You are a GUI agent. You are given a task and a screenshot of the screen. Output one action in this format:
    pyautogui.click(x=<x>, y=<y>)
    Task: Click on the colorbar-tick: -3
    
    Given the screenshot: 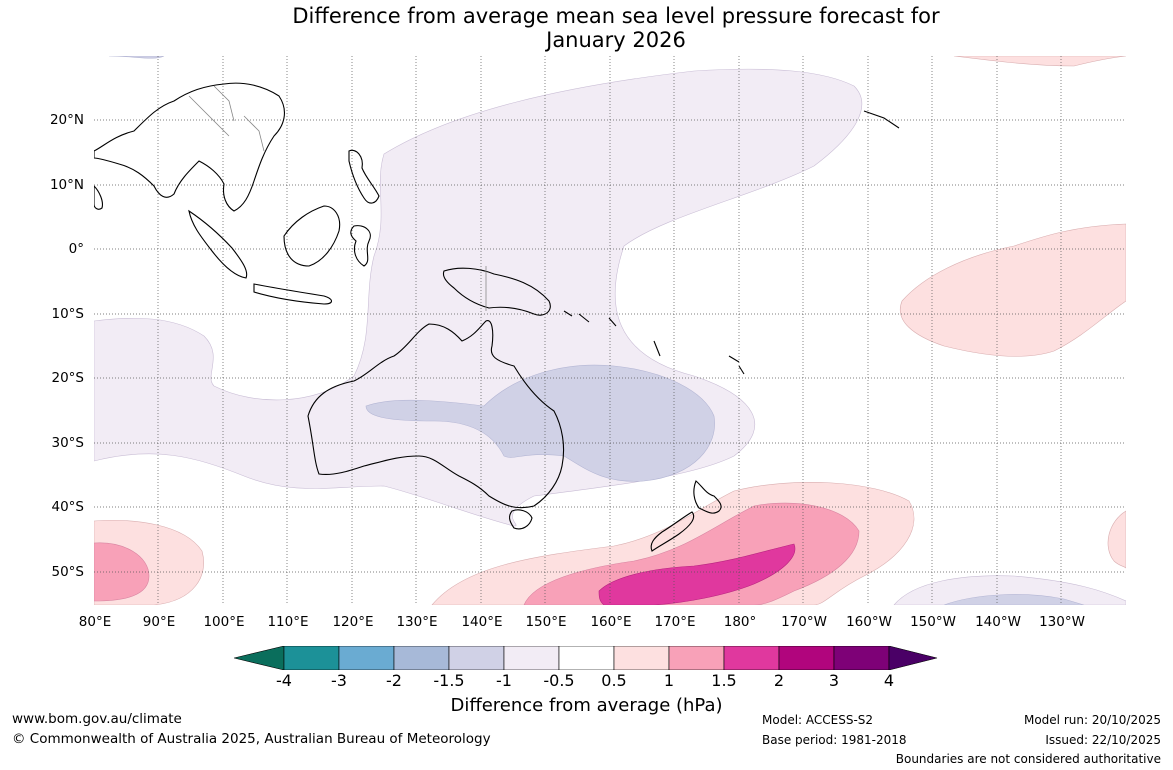 What is the action you would take?
    pyautogui.click(x=339, y=680)
    